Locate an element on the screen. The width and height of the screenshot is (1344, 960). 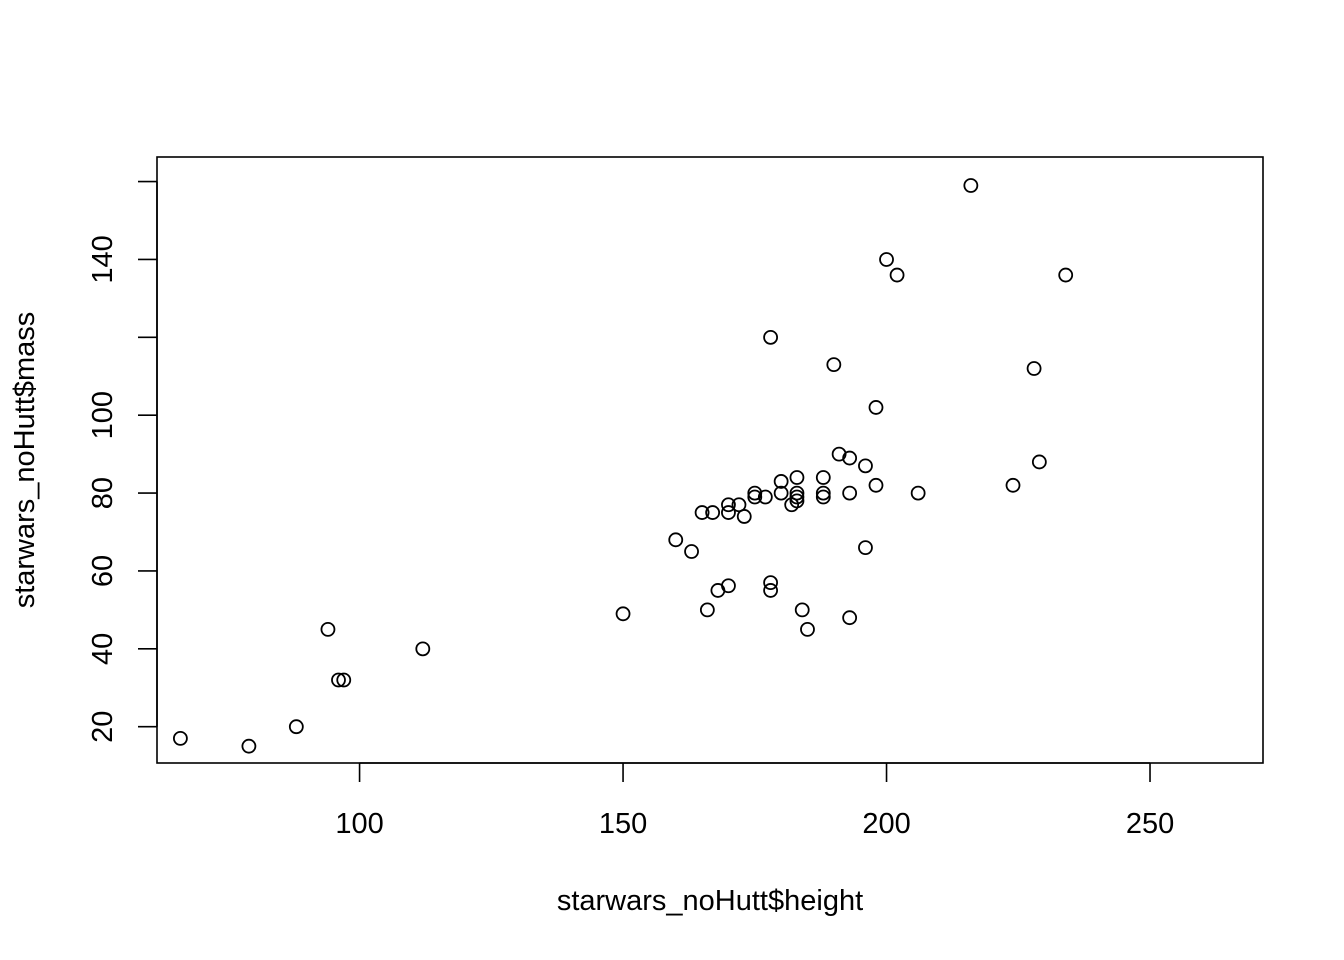
y-tick-label: 60 is located at coordinates (103, 571).